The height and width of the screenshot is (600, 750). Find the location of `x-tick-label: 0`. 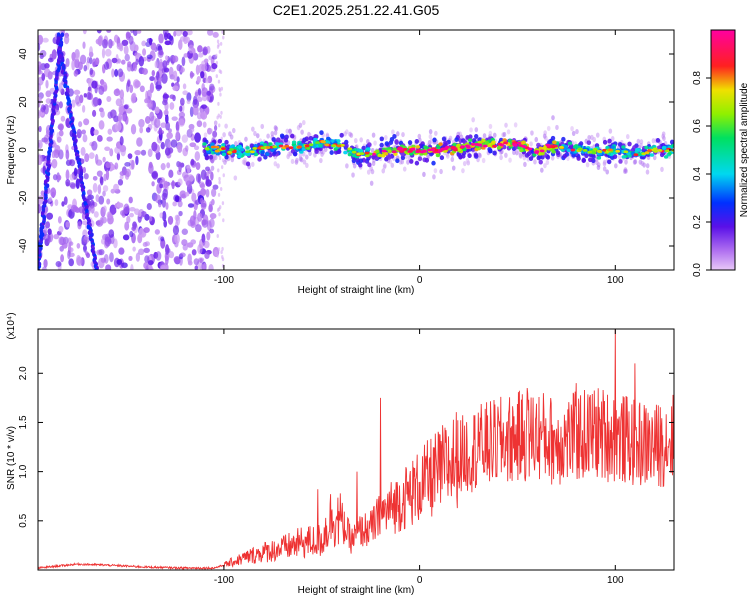

x-tick-label: 0 is located at coordinates (420, 580).